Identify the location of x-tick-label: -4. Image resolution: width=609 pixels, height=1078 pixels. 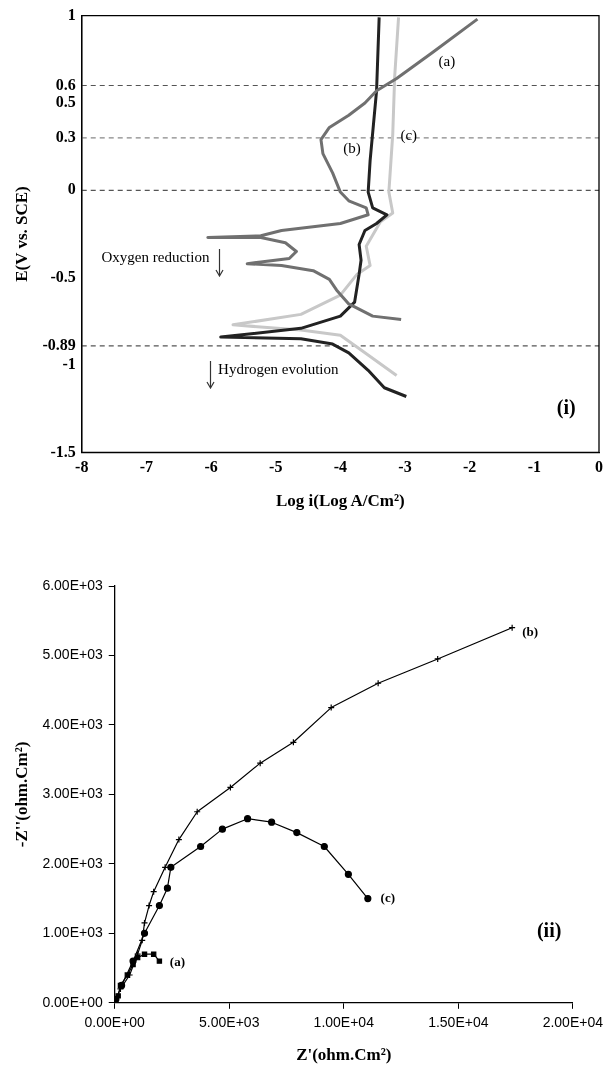
(340, 467).